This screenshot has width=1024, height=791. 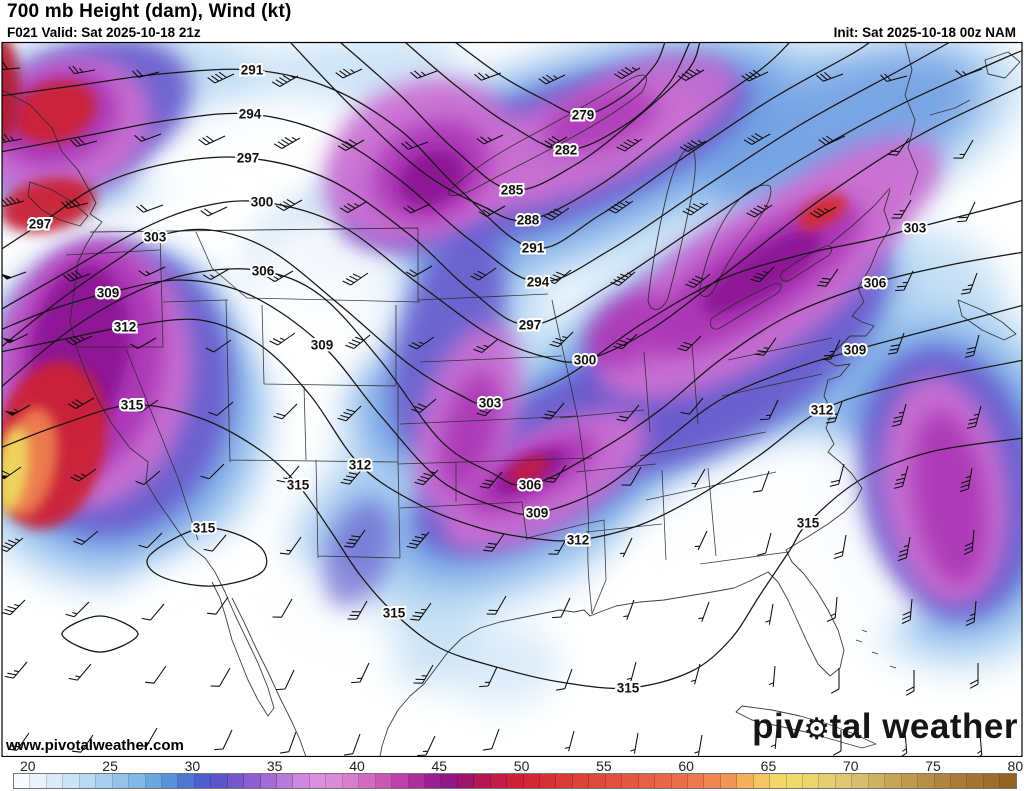 What do you see at coordinates (768, 766) in the screenshot?
I see `colorbar-tick-65: 65` at bounding box center [768, 766].